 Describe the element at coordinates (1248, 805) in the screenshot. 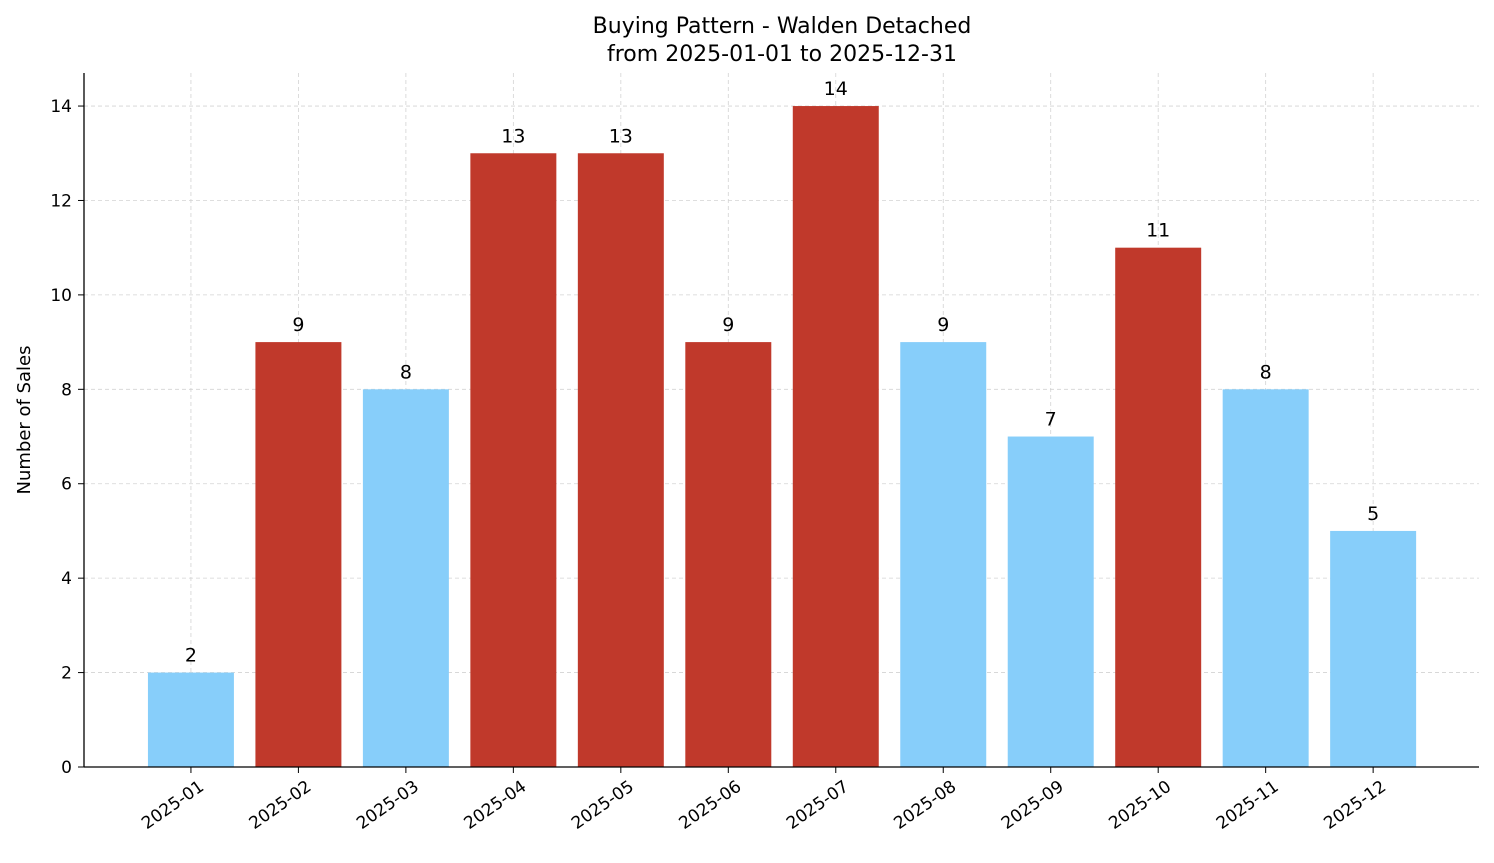

I see `x-tick-label: 2025-11` at that location.